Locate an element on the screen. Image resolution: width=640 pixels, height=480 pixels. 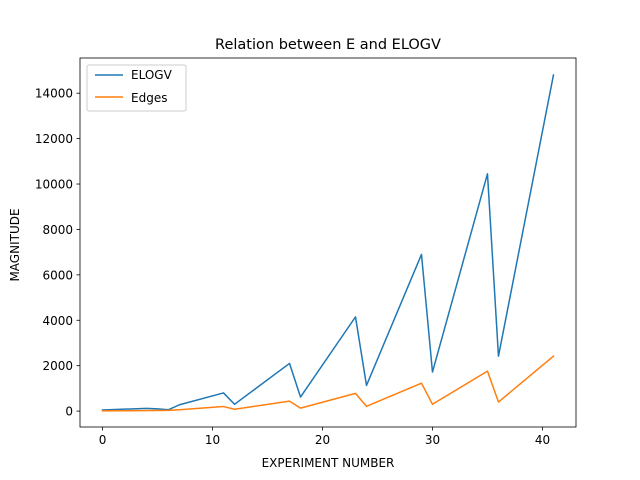
x-tick-label: 0 is located at coordinates (103, 440).